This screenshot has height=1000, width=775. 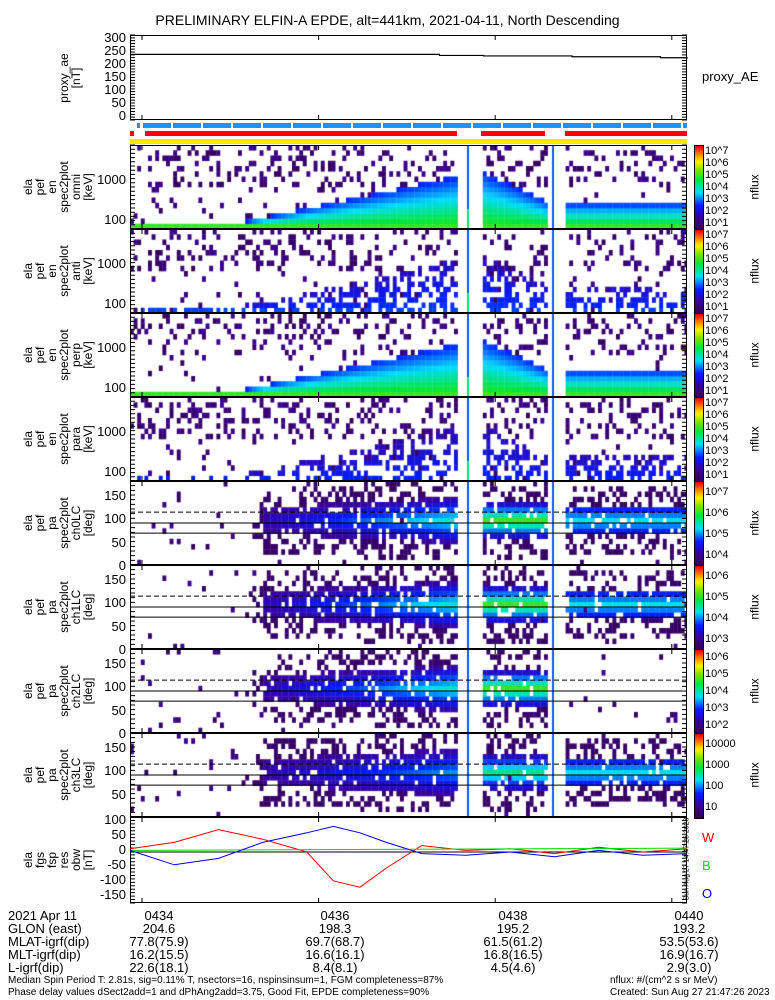 What do you see at coordinates (111, 179) in the screenshot?
I see `panel-omni-tick-label: 1000` at bounding box center [111, 179].